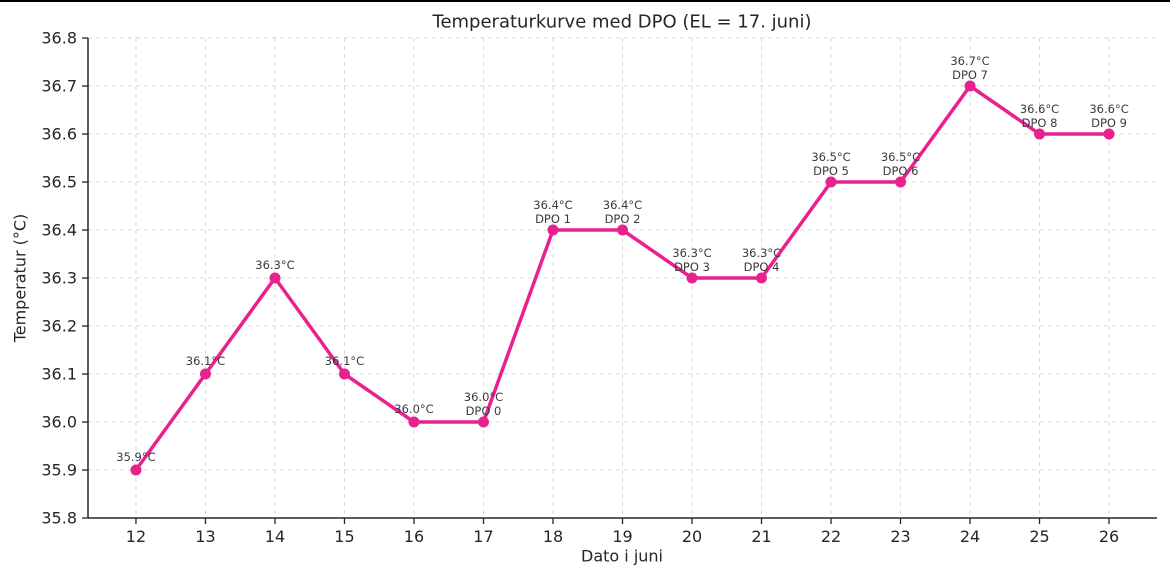  I want to click on x-tick-label: 23, so click(900, 536).